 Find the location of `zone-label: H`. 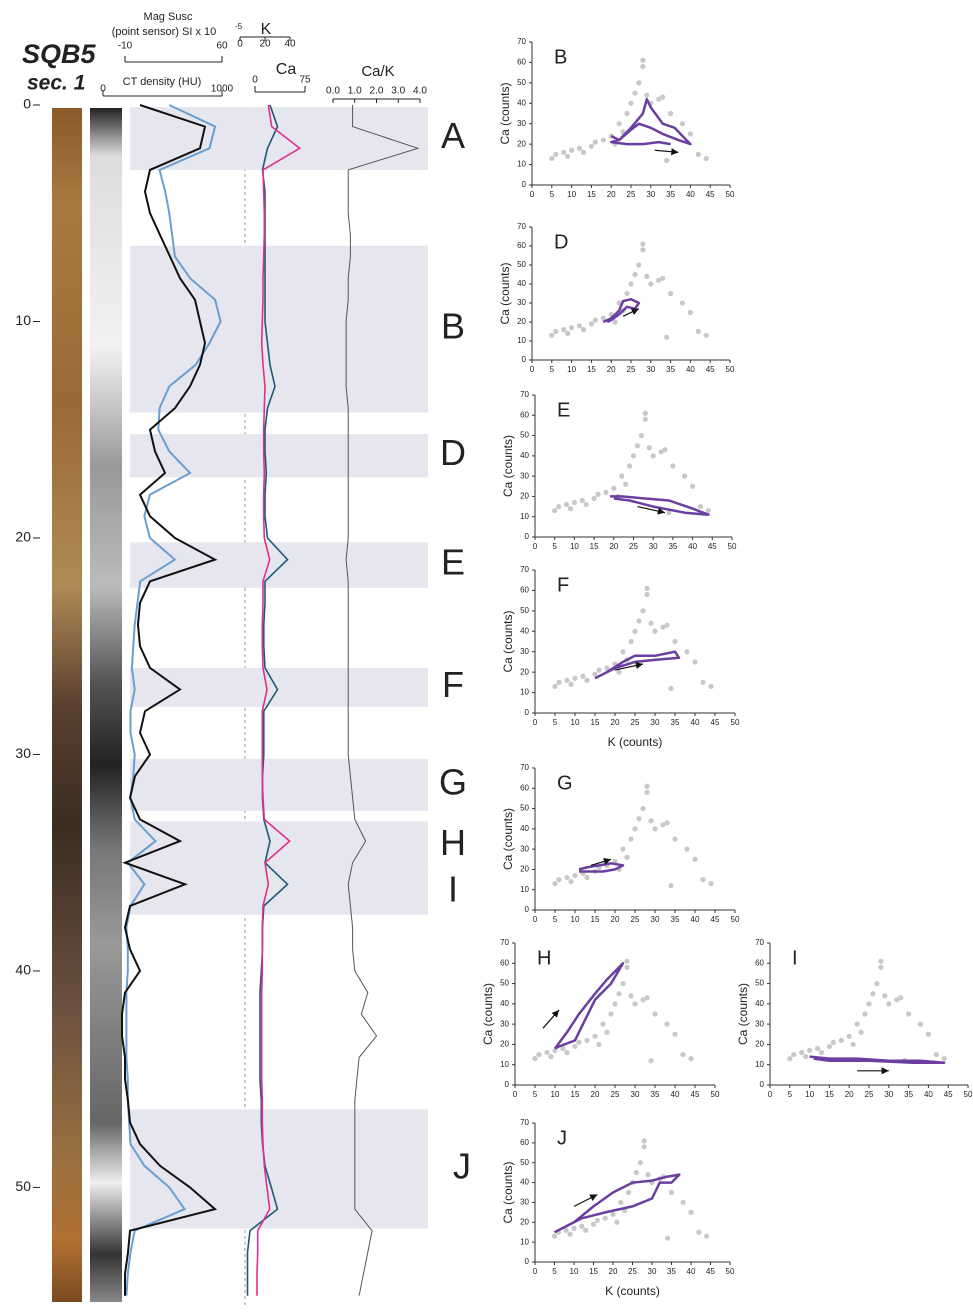

zone-label: H is located at coordinates (453, 842).